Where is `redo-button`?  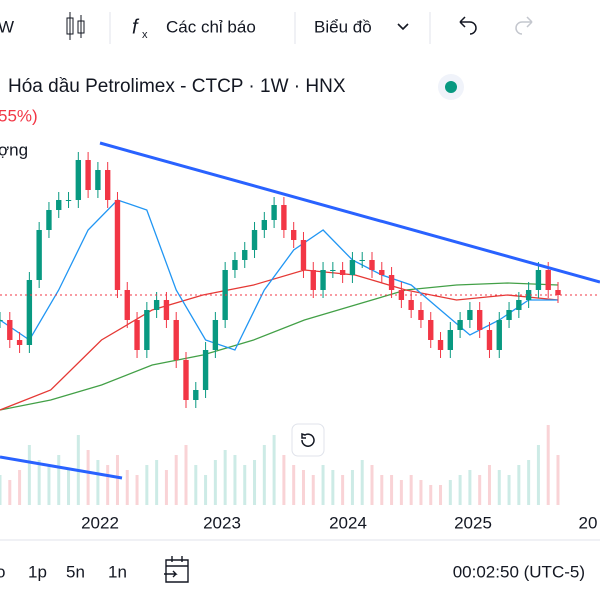
redo-button is located at coordinates (524, 25).